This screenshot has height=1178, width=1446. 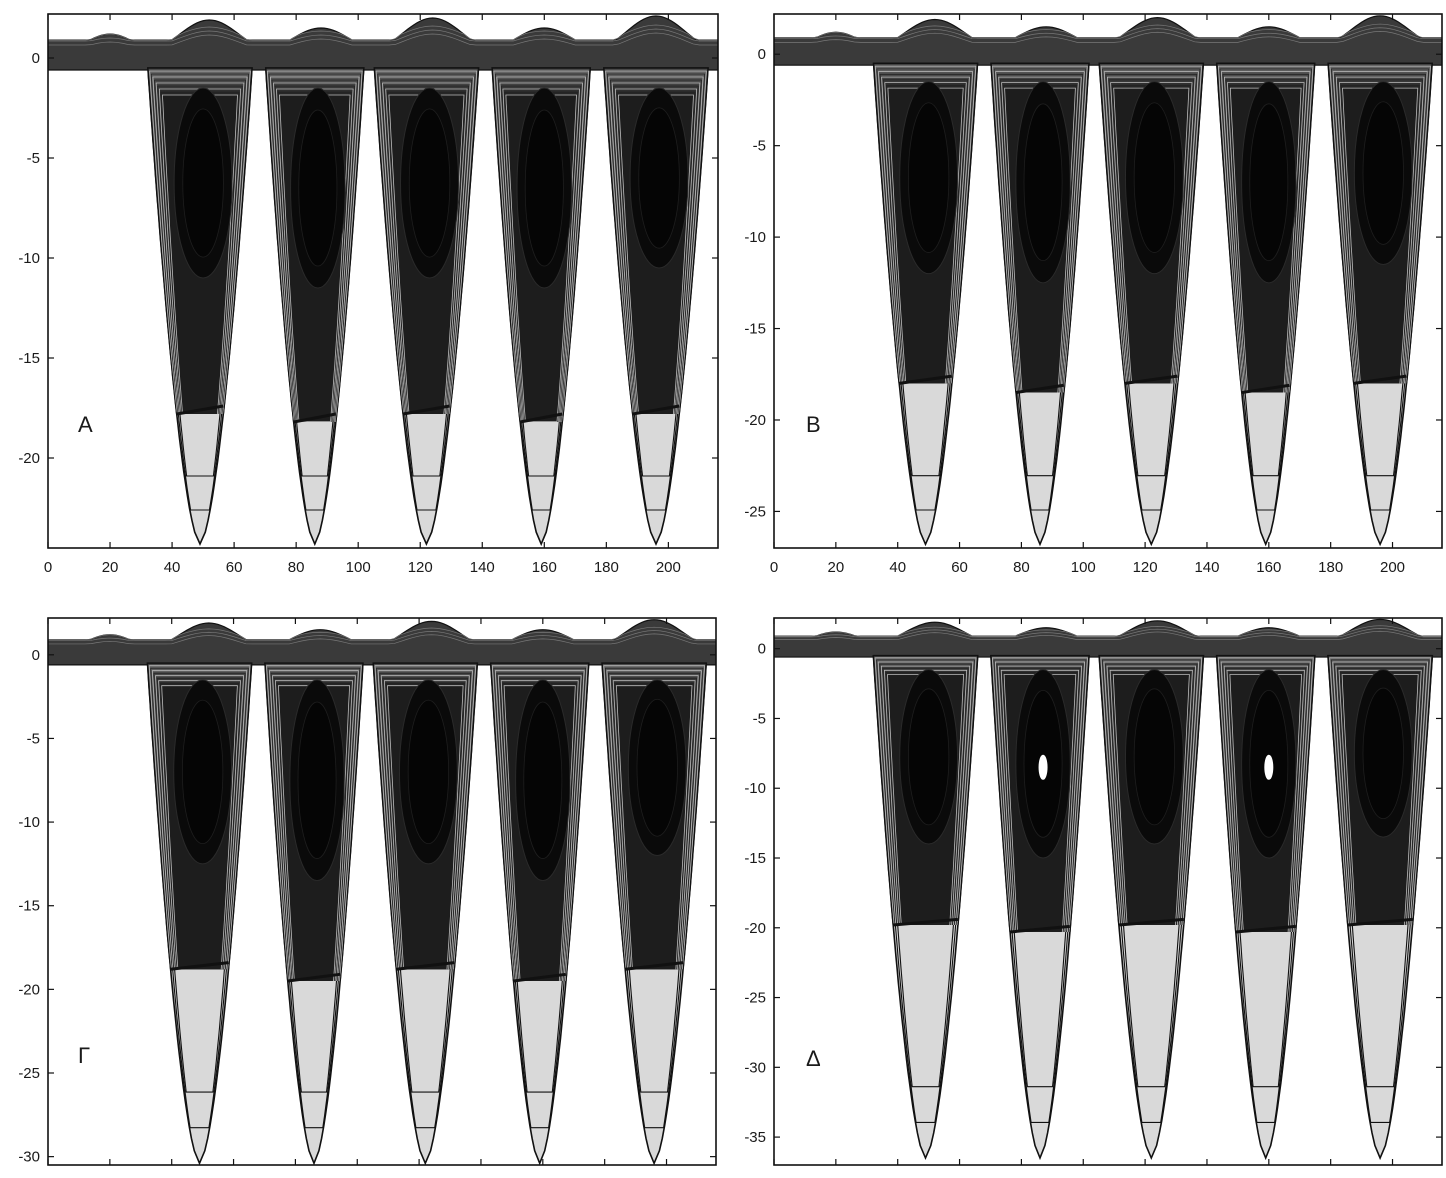 I want to click on panel-letter: Δ, so click(x=813, y=1058).